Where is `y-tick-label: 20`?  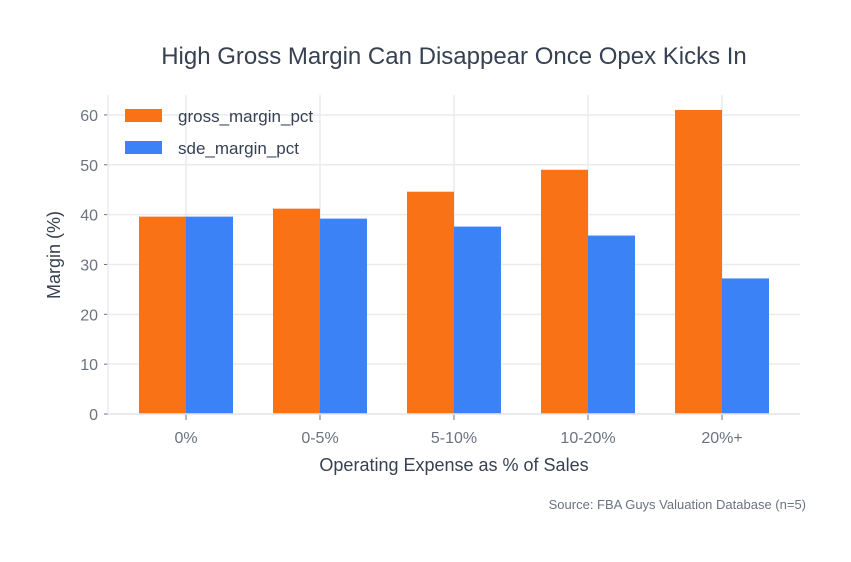 y-tick-label: 20 is located at coordinates (89, 315).